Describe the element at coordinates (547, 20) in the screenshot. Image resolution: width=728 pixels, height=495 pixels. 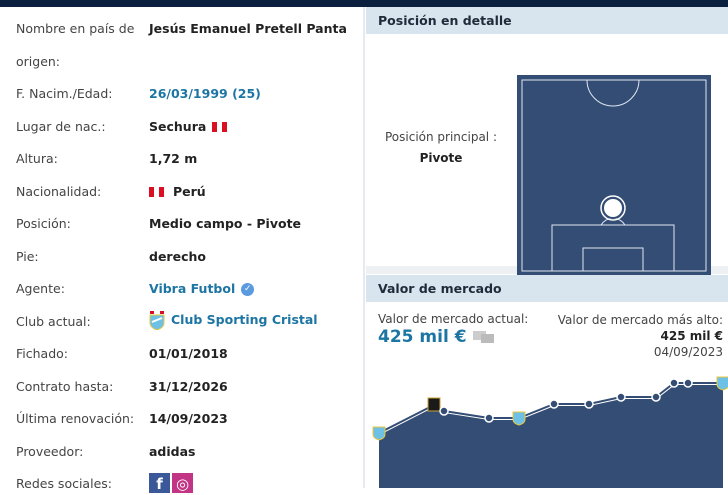
I see `position-detail-title: Posición en detalle` at that location.